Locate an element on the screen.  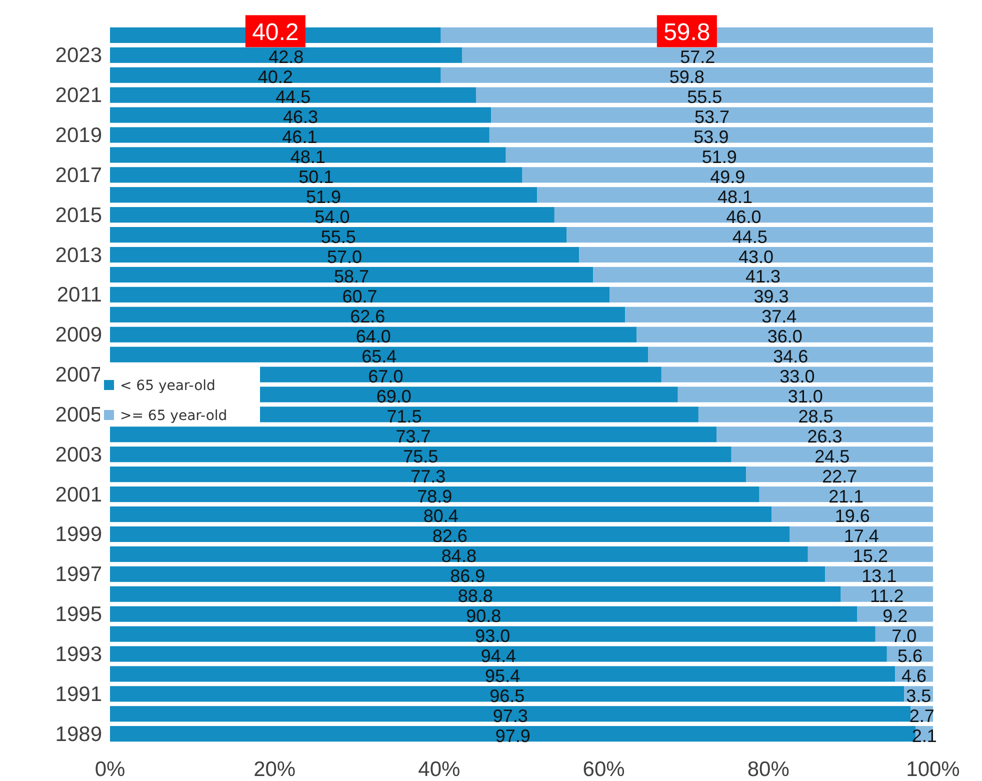
y-tick-label: 2007 is located at coordinates (78, 375).